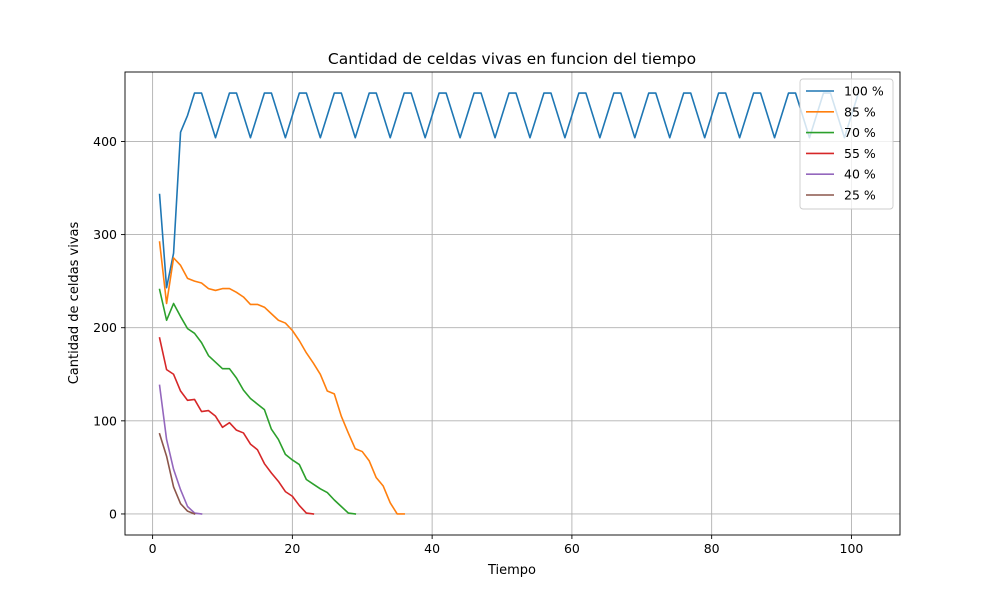 Image resolution: width=1000 pixels, height=600 pixels. Describe the element at coordinates (846, 144) in the screenshot. I see `legend: 100 % 85 % 70 % 55 % 40 % 25 %` at that location.